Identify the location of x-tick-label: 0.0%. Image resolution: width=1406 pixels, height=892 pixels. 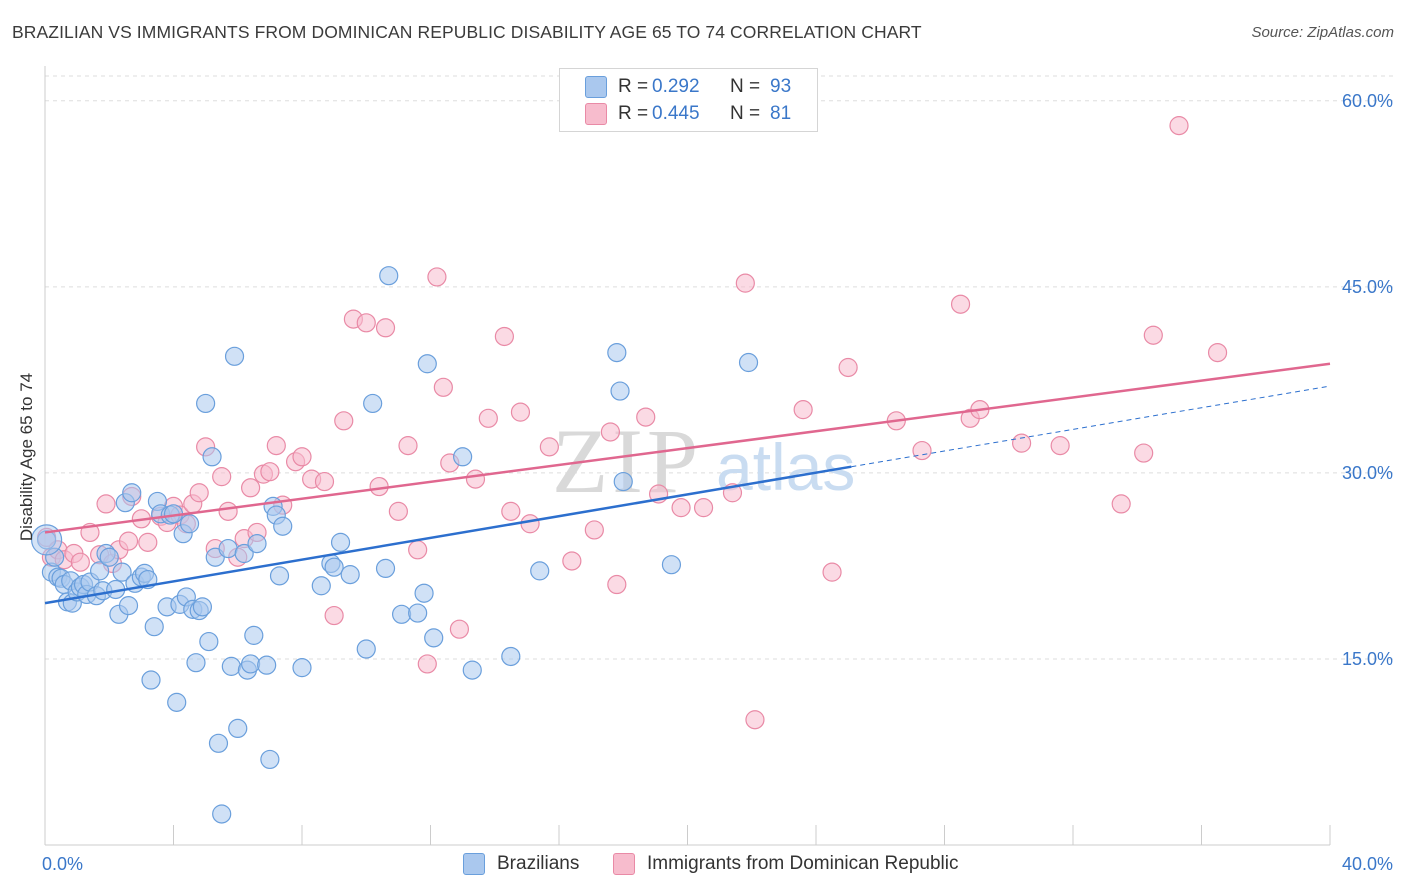
(62, 864).